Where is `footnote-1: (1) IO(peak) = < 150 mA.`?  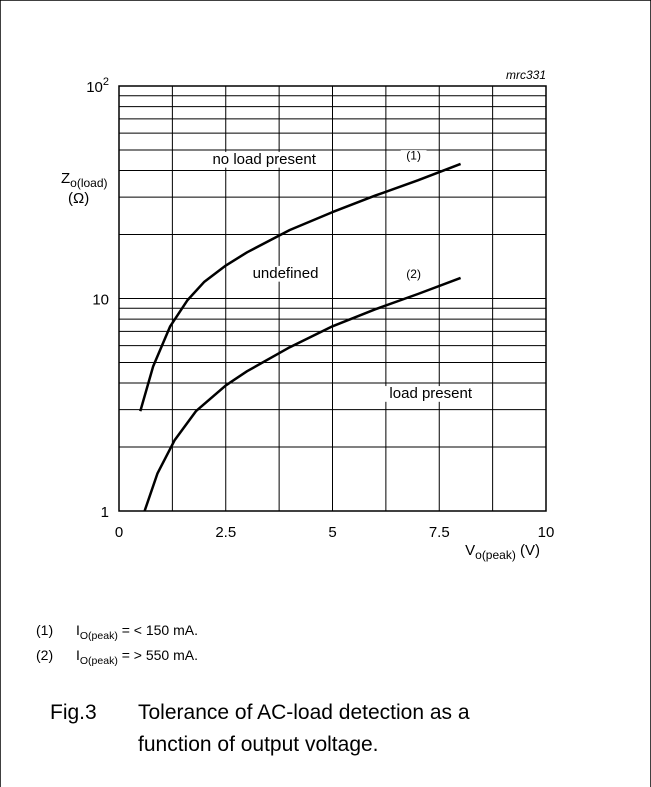 footnote-1: (1) IO(peak) = < 150 mA. is located at coordinates (117, 632).